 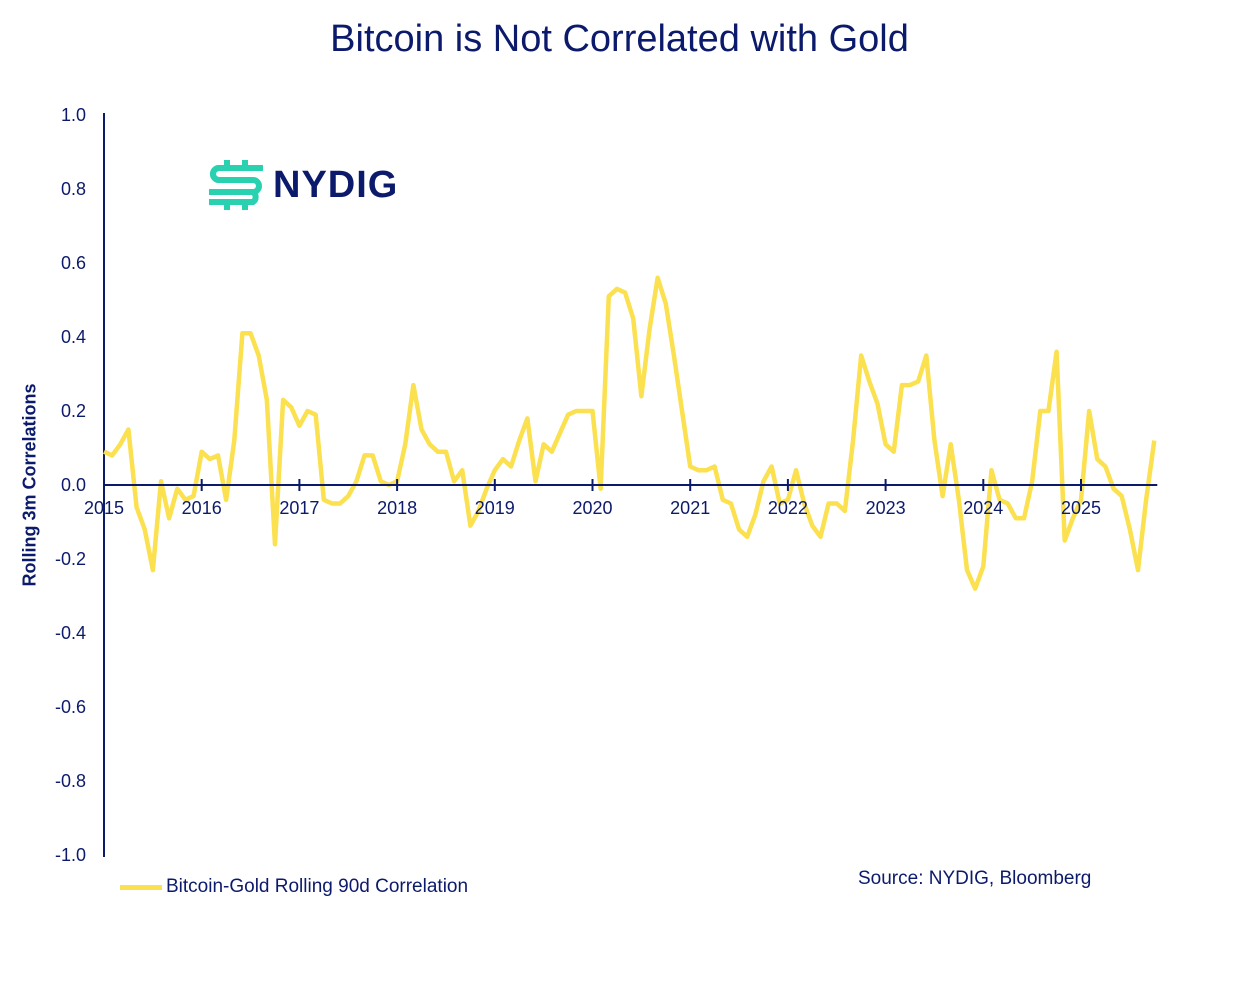 I want to click on legend-label: Bitcoin-Gold Rolling 90d Correlation, so click(x=317, y=886).